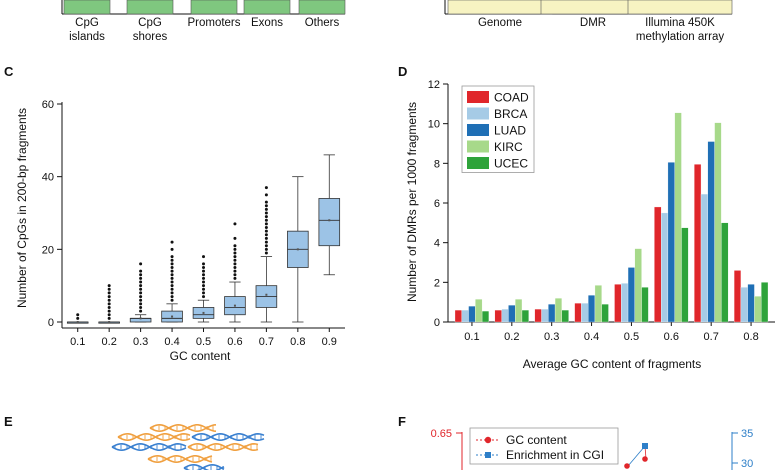  What do you see at coordinates (267, 23) in the screenshot?
I see `top-left-label-3: Exons` at bounding box center [267, 23].